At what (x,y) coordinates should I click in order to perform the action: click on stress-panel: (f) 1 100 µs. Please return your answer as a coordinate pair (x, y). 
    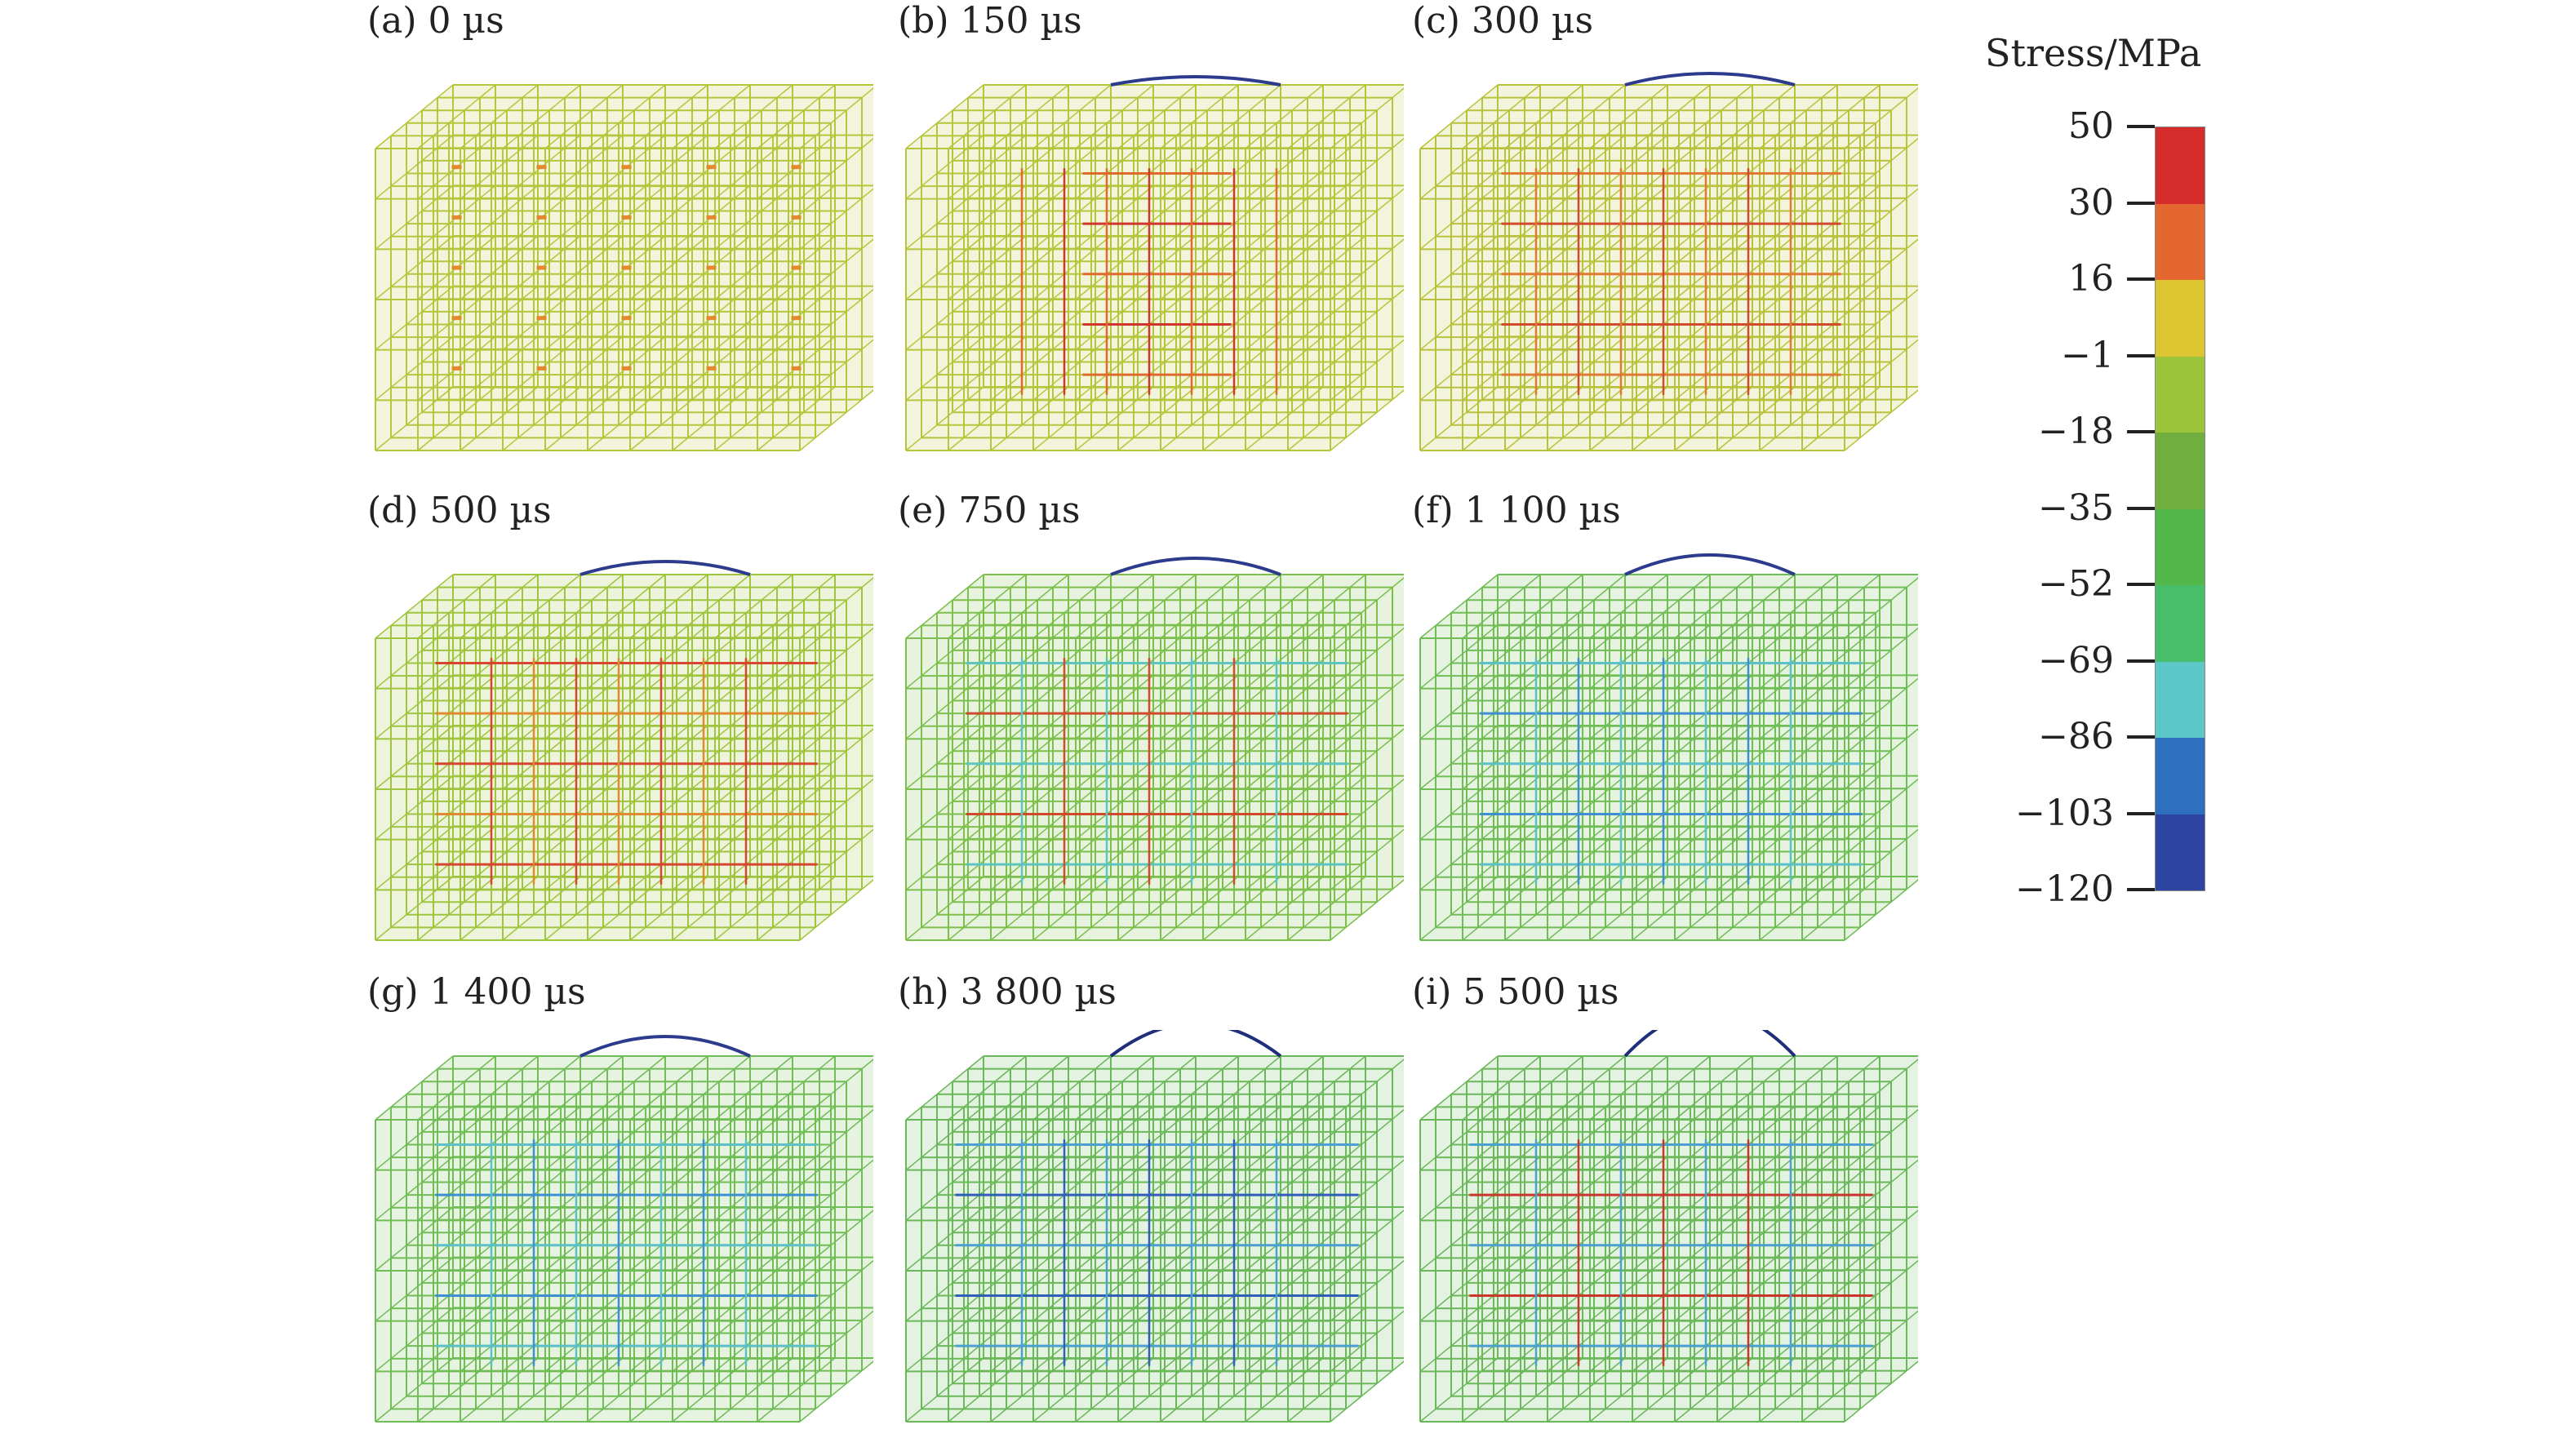
    Looking at the image, I should click on (1665, 719).